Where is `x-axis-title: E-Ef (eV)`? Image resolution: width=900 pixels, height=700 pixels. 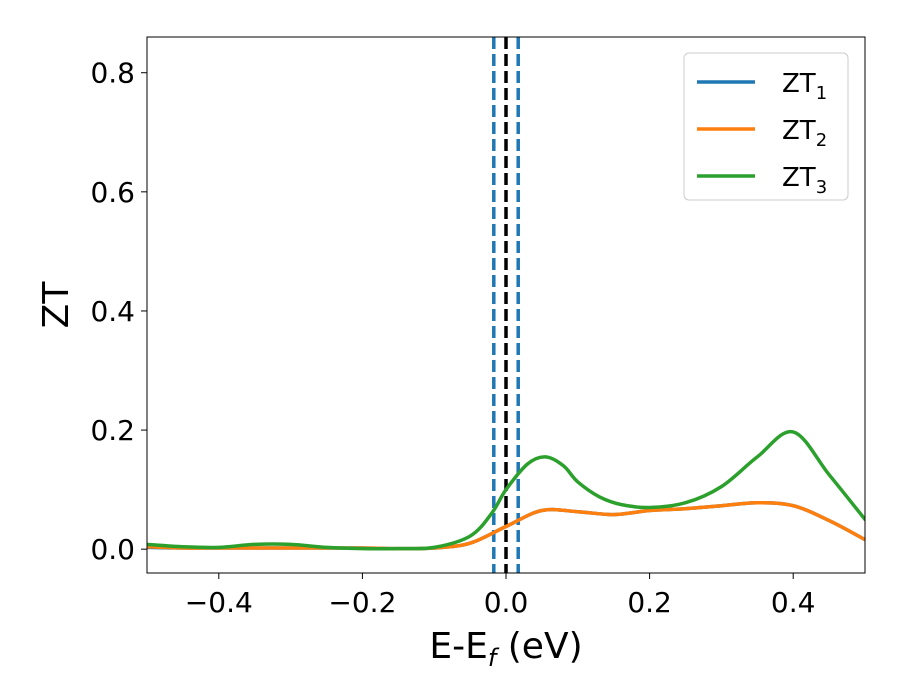 x-axis-title: E-Ef (eV) is located at coordinates (505, 649).